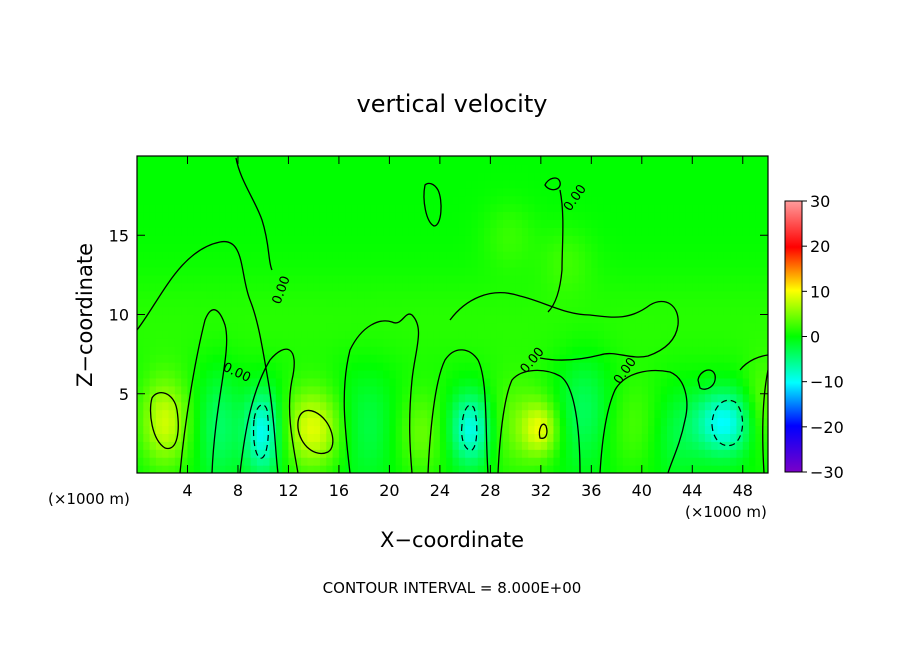  I want to click on colorbar-tick-label: 20, so click(820, 246).